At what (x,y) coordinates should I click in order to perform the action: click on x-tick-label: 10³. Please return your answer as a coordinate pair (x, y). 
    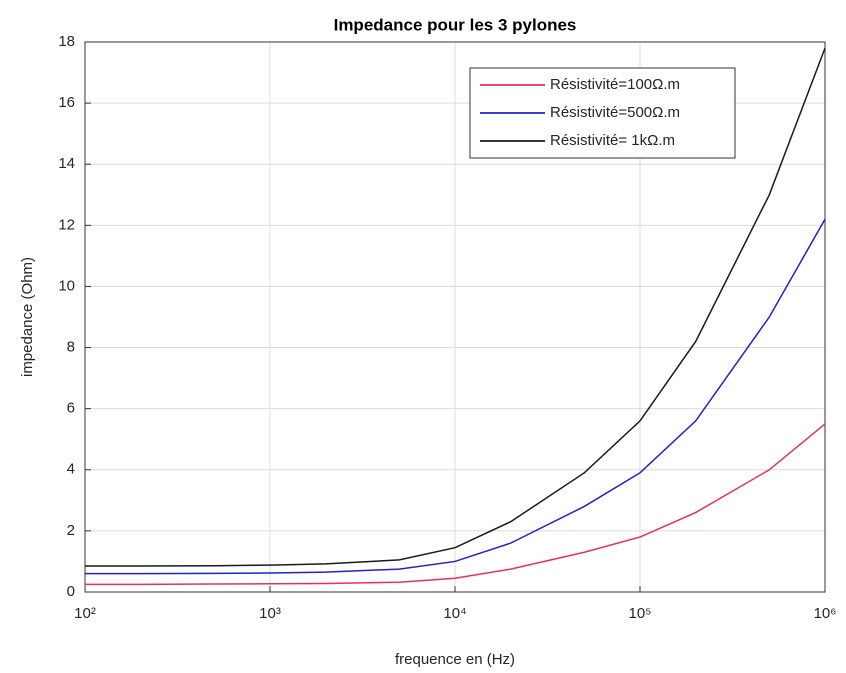
    Looking at the image, I should click on (270, 613).